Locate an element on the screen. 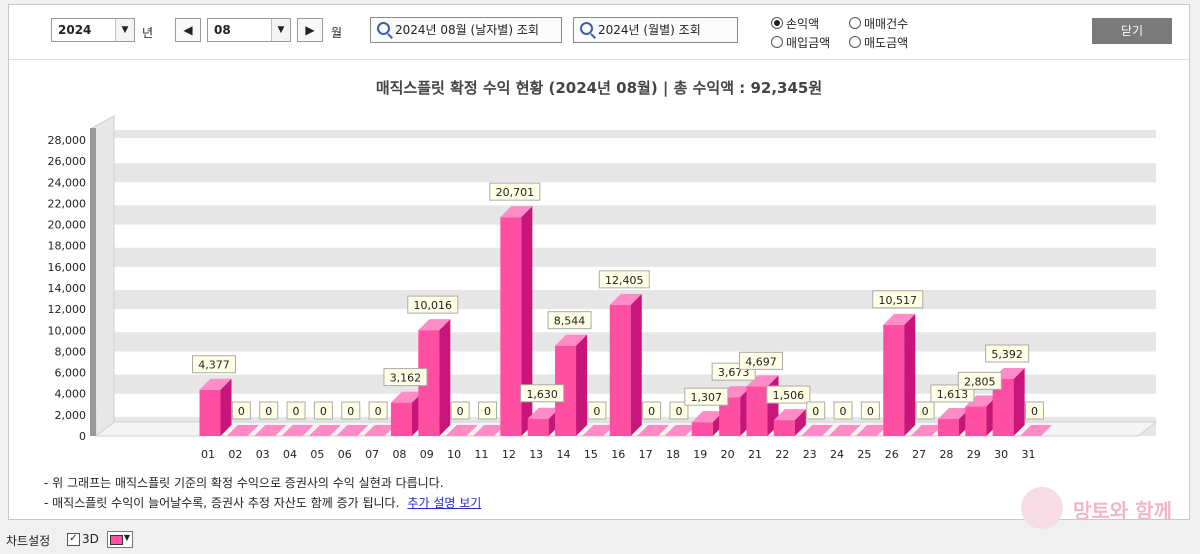 This screenshot has width=1200, height=554. radio-profit: 손익액 is located at coordinates (795, 23).